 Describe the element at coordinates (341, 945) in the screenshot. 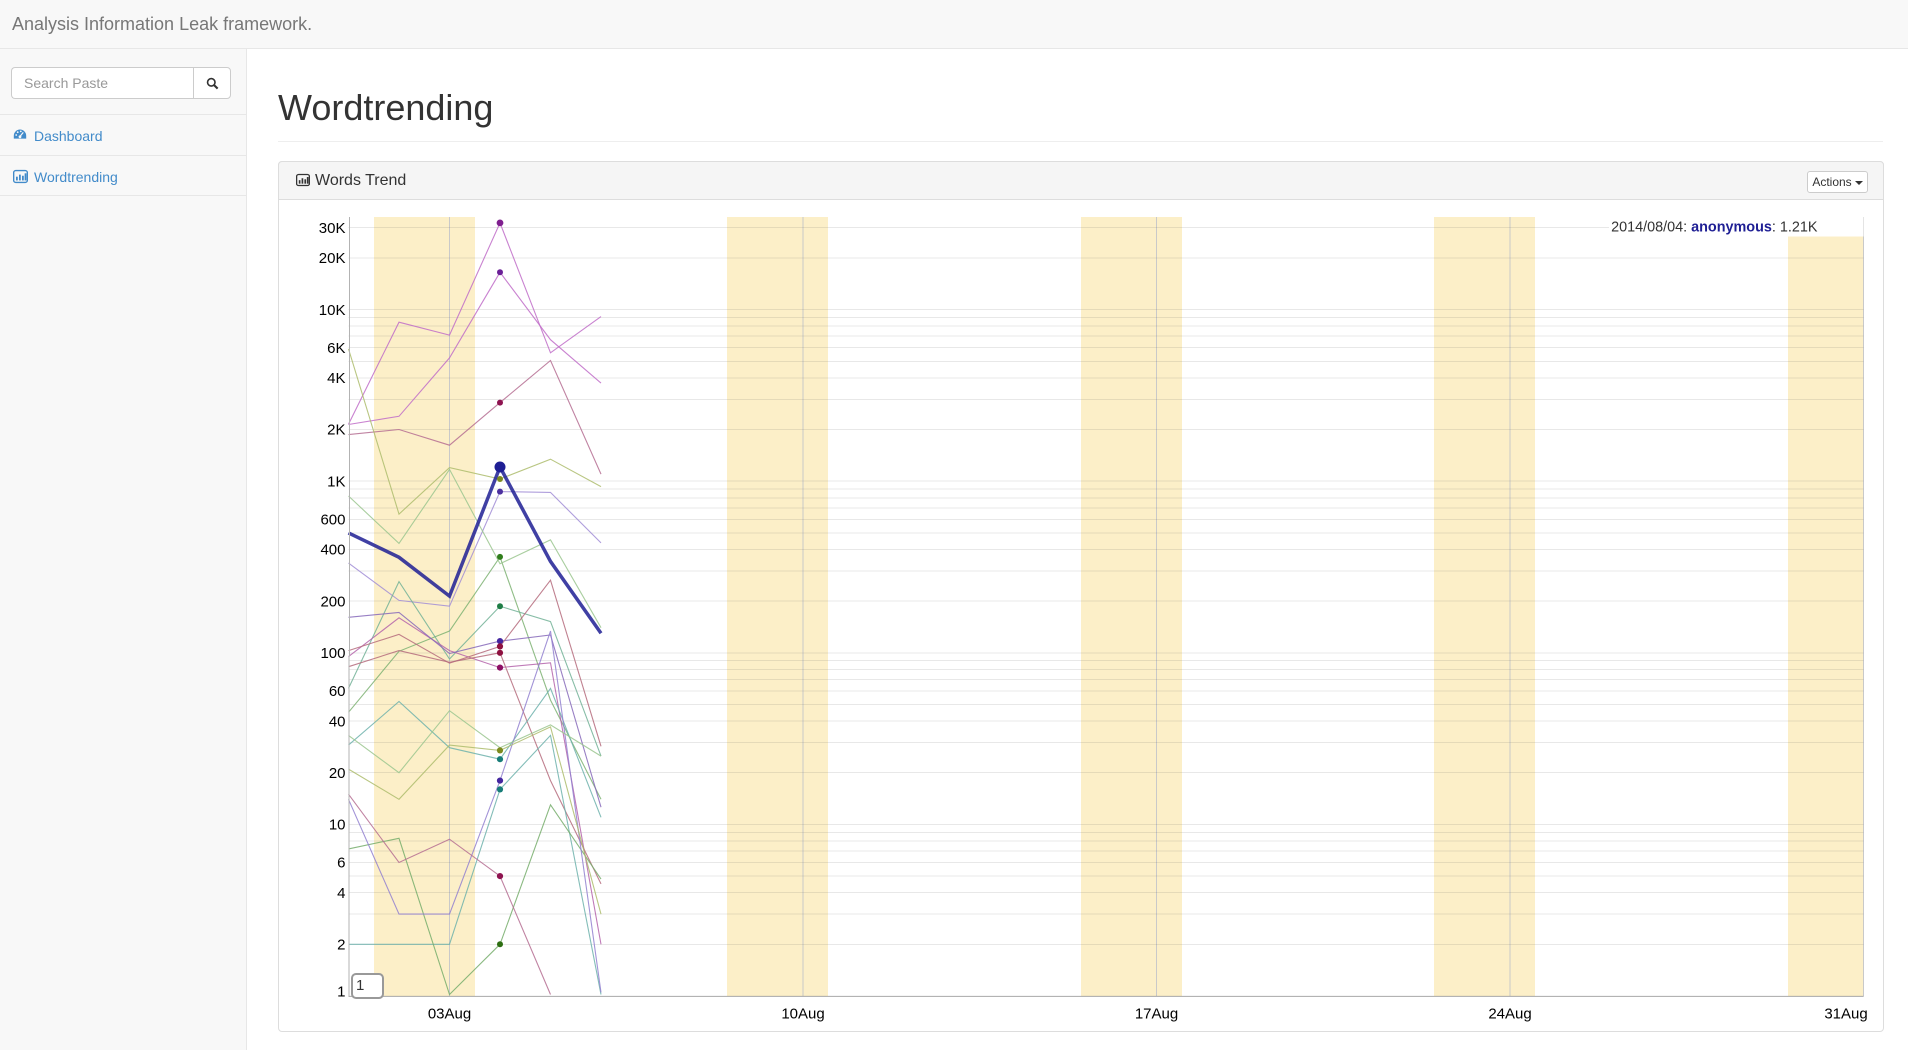

I see `svg-text: 2` at that location.